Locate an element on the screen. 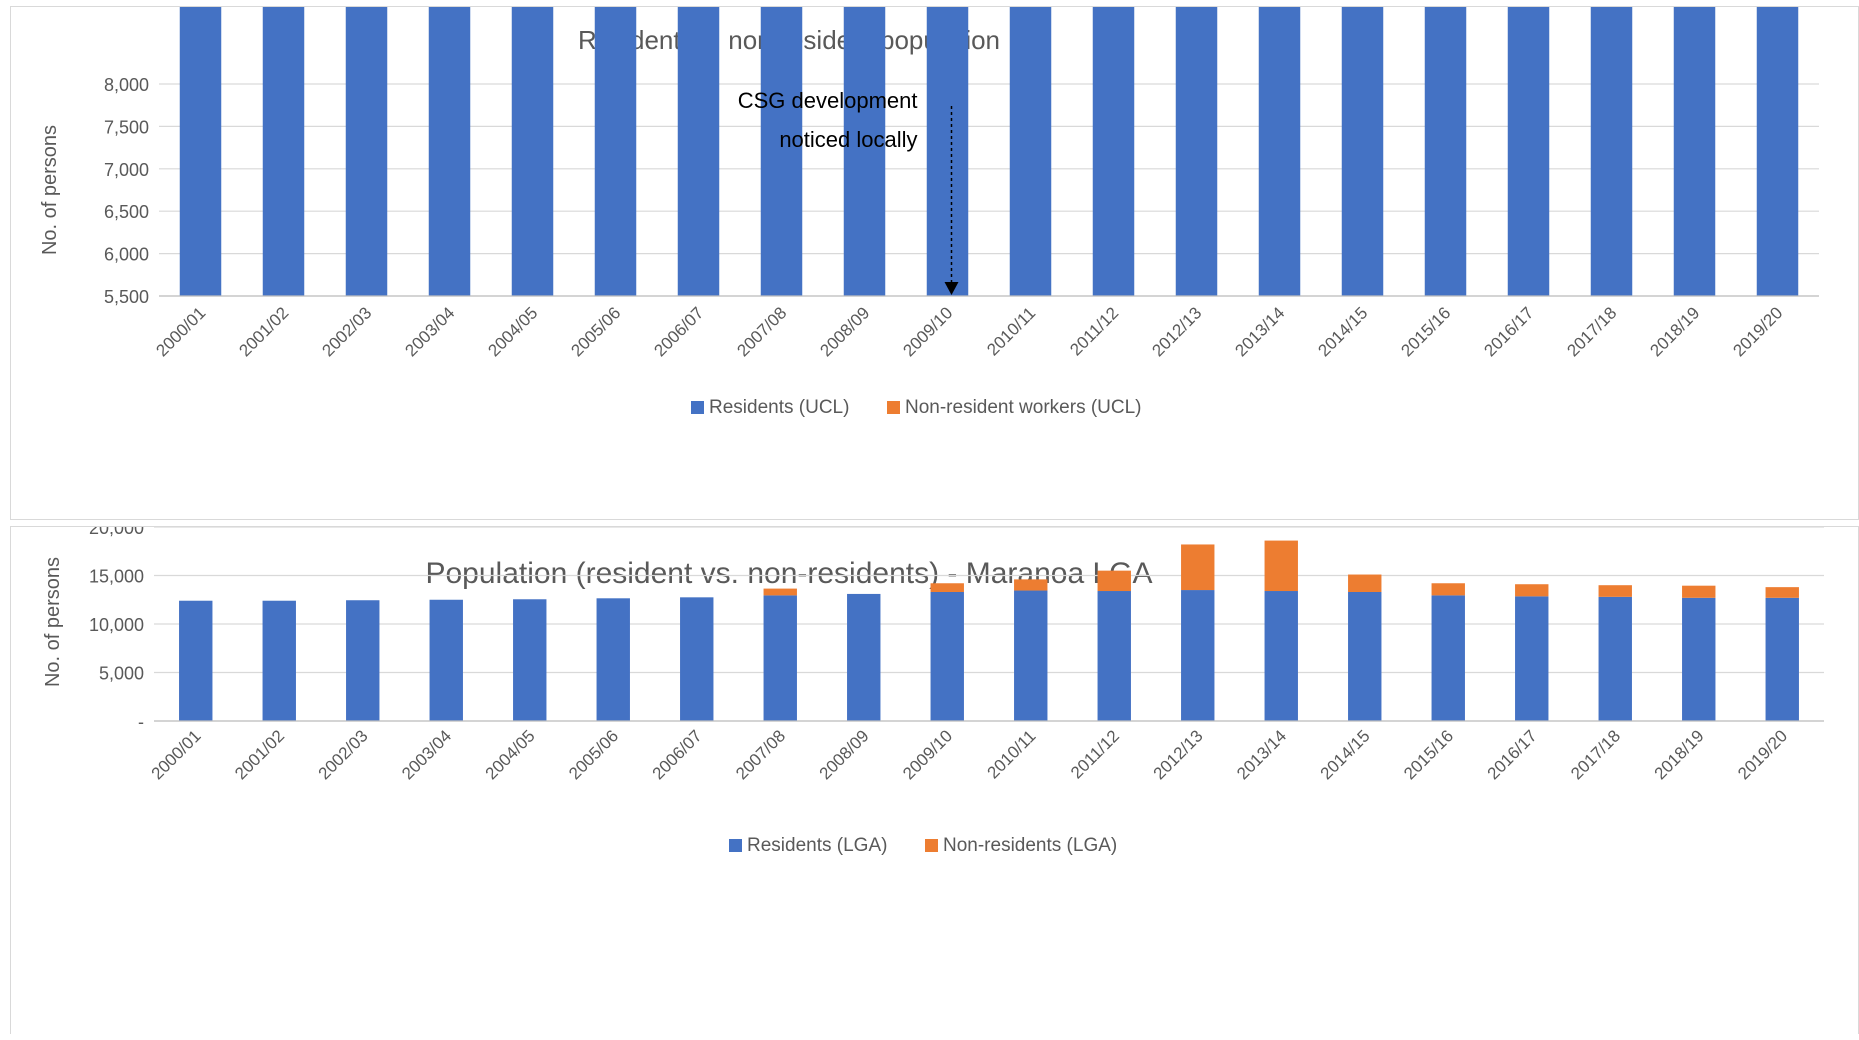  annotation-arrow-head is located at coordinates (951, 288).